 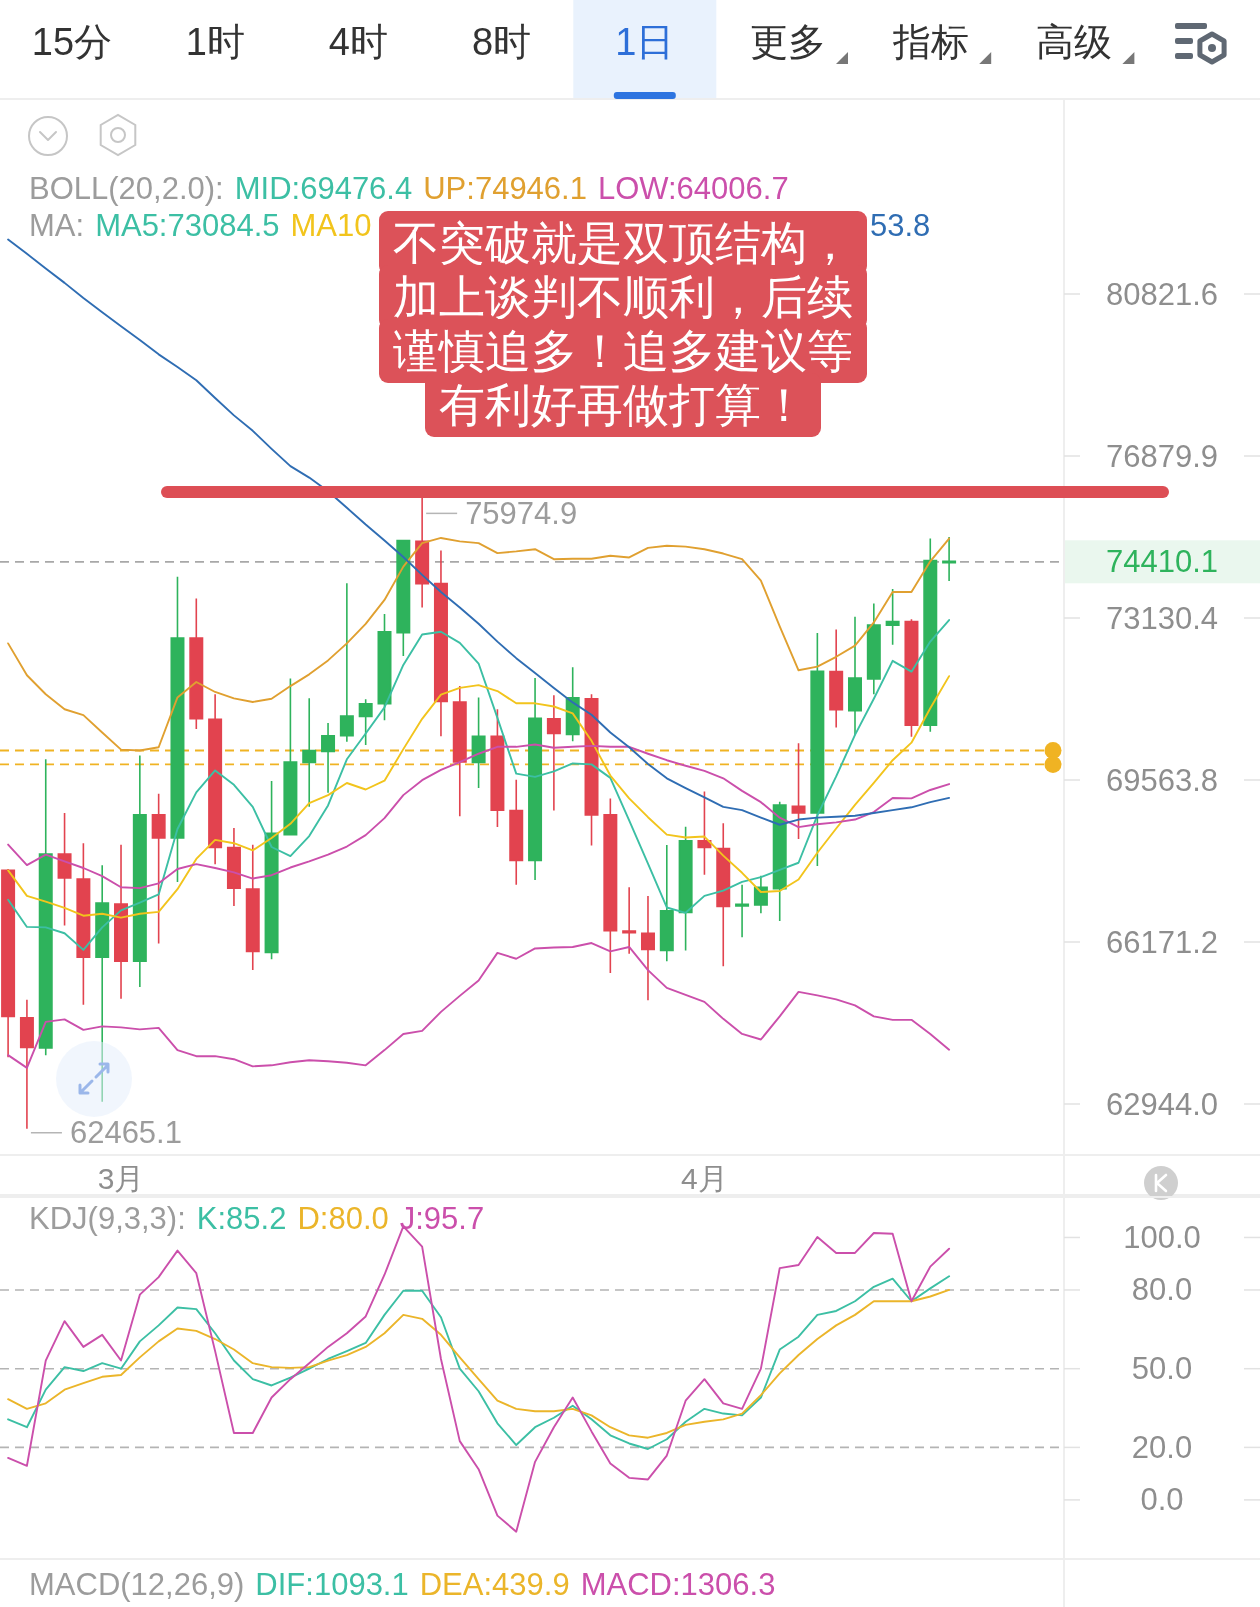 I want to click on annotation: MA:, so click(x=57, y=225).